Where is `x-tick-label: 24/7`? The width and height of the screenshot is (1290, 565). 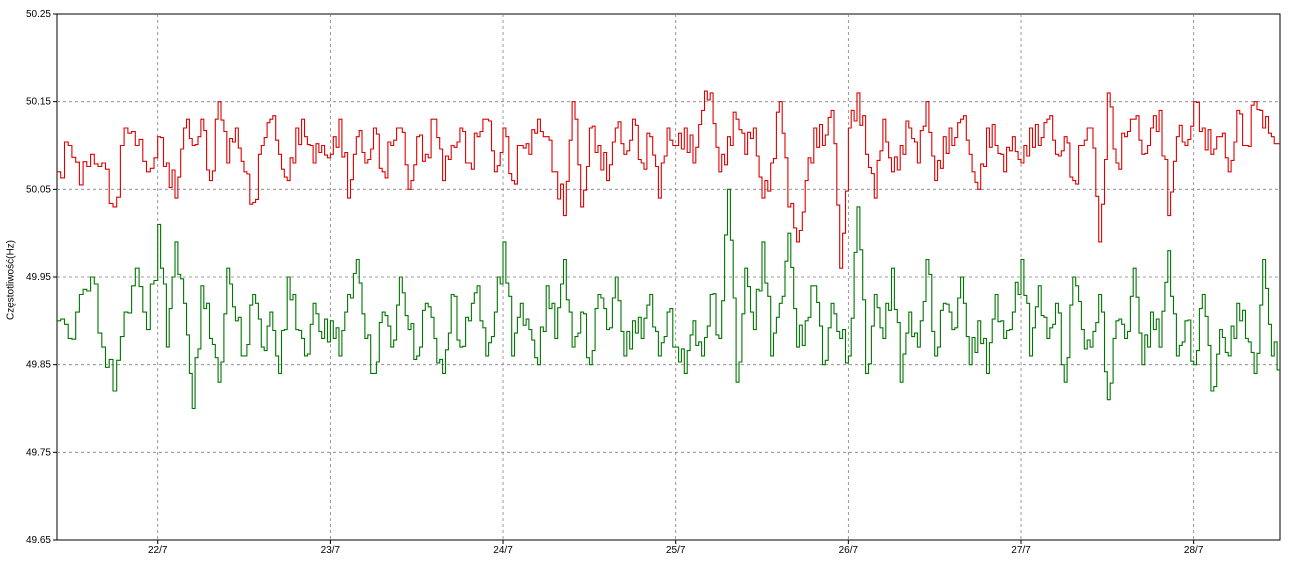 x-tick-label: 24/7 is located at coordinates (503, 550).